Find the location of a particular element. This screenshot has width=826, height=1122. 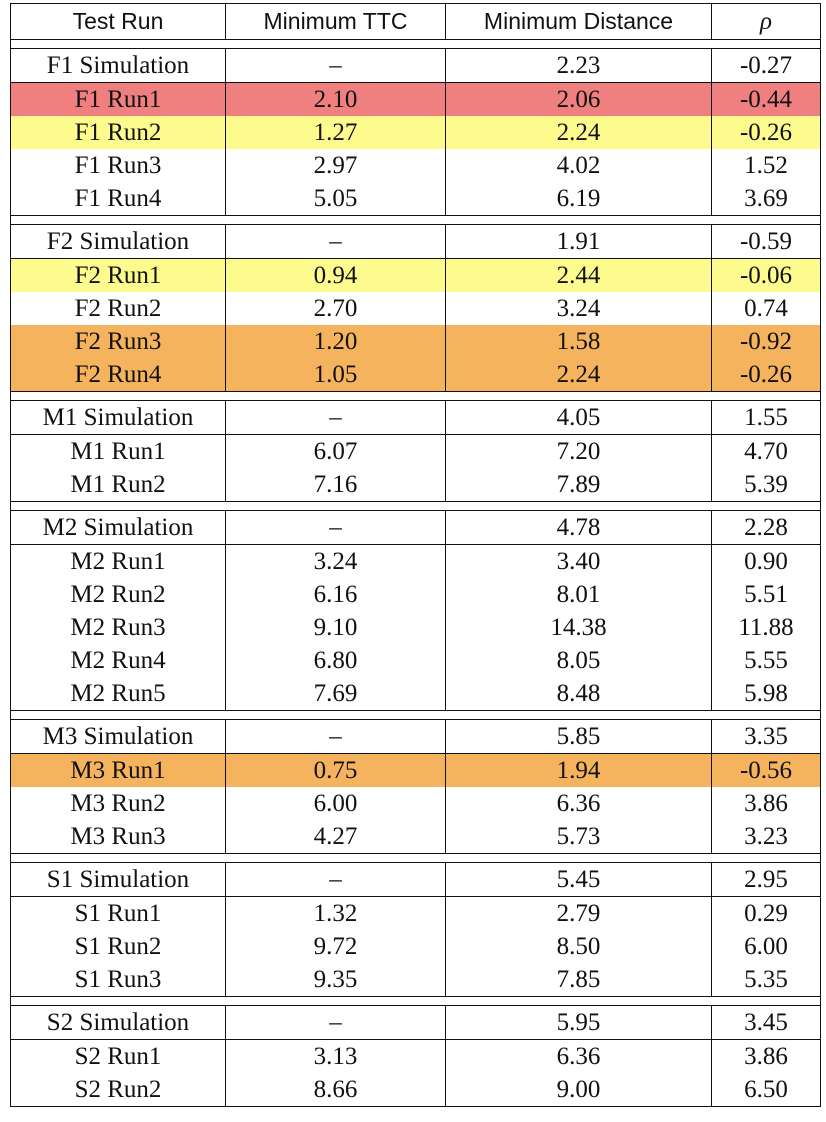

run-row: F1 Run4 5.05 6.19 3.69 is located at coordinates (415, 198).